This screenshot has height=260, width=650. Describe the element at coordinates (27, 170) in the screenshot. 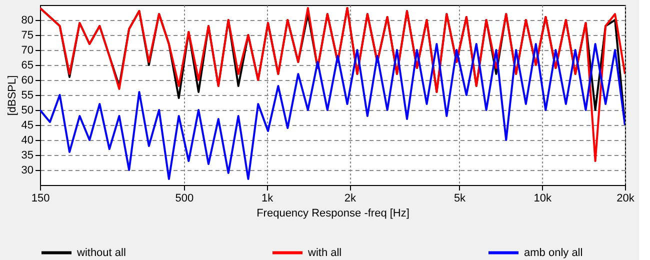

I see `y-tick-label: 30` at that location.